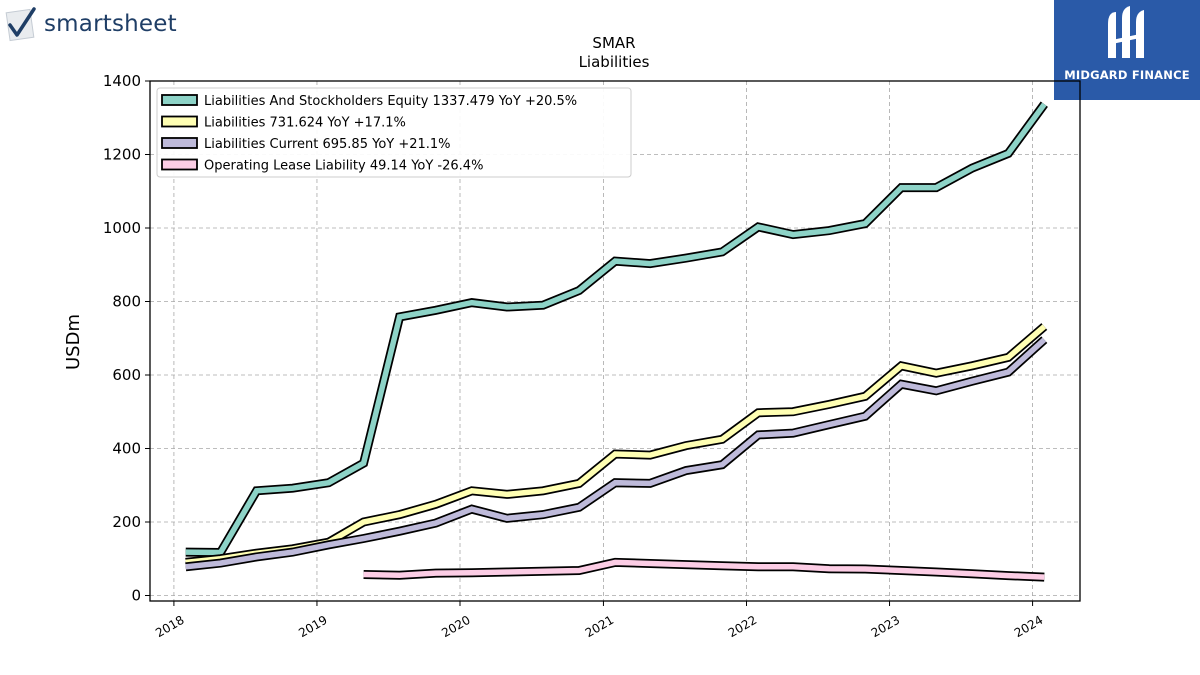 This screenshot has height=675, width=1200. Describe the element at coordinates (73, 342) in the screenshot. I see `y-axis-label: USDm` at that location.